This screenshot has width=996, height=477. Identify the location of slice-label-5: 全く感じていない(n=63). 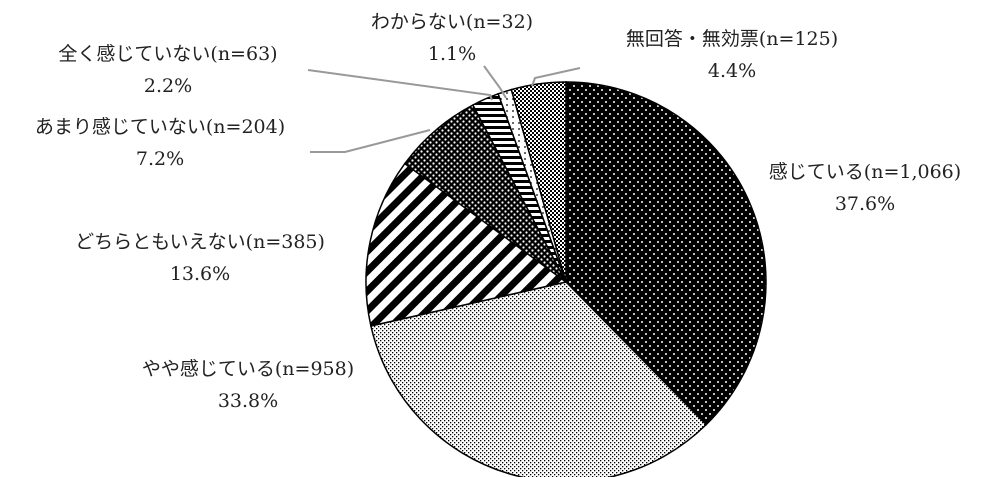
(167, 54).